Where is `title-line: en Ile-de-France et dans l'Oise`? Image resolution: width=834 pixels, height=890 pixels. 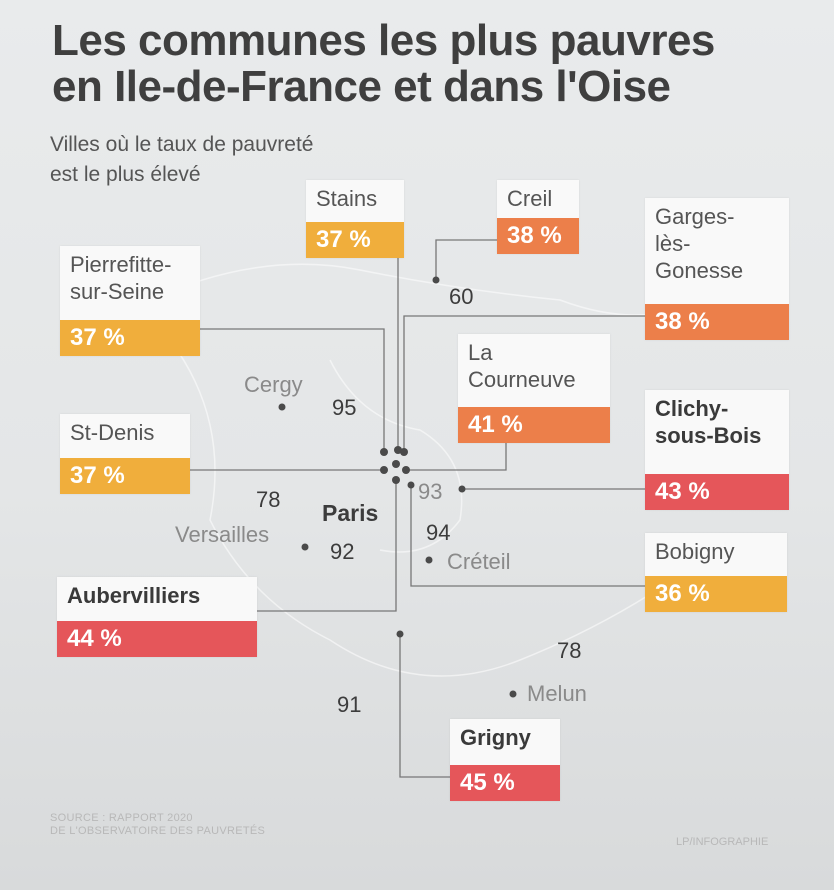
title-line: en Ile-de-France et dans l'Oise is located at coordinates (361, 86).